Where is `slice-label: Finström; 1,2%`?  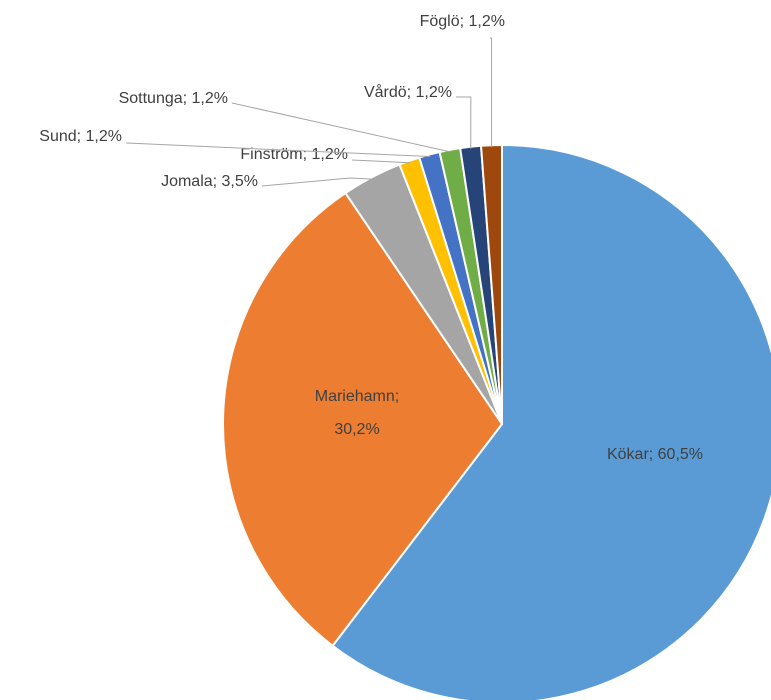
slice-label: Finström; 1,2% is located at coordinates (294, 154).